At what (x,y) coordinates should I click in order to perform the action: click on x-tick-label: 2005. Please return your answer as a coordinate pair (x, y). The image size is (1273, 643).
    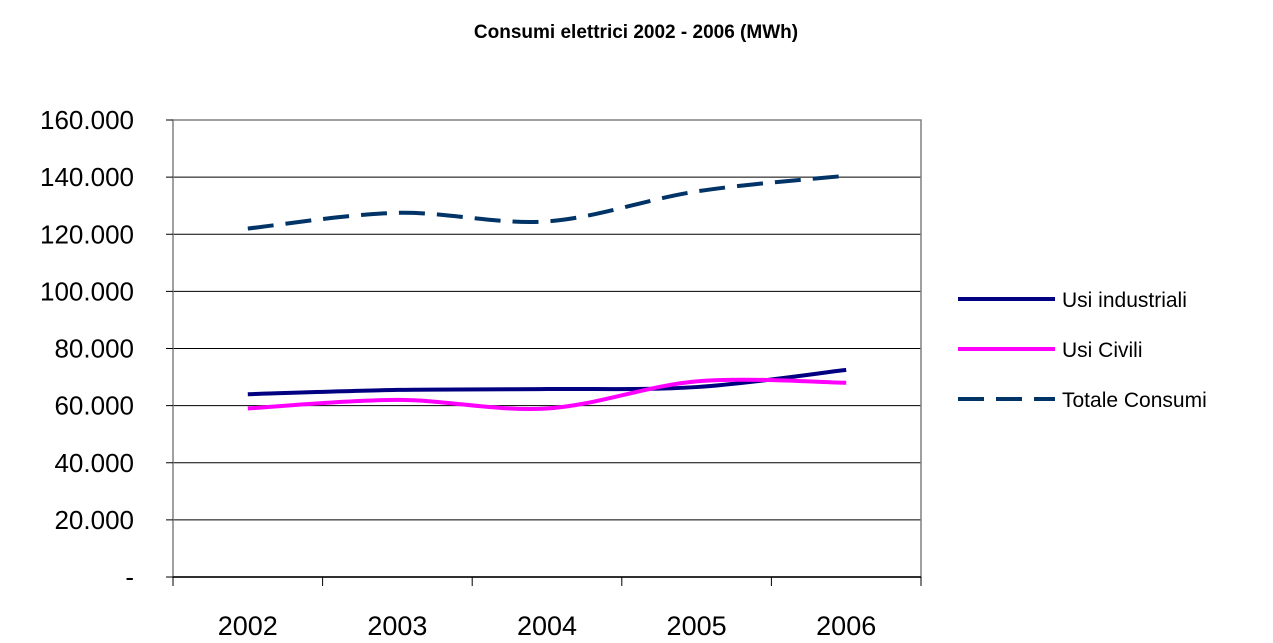
    Looking at the image, I should click on (697, 626).